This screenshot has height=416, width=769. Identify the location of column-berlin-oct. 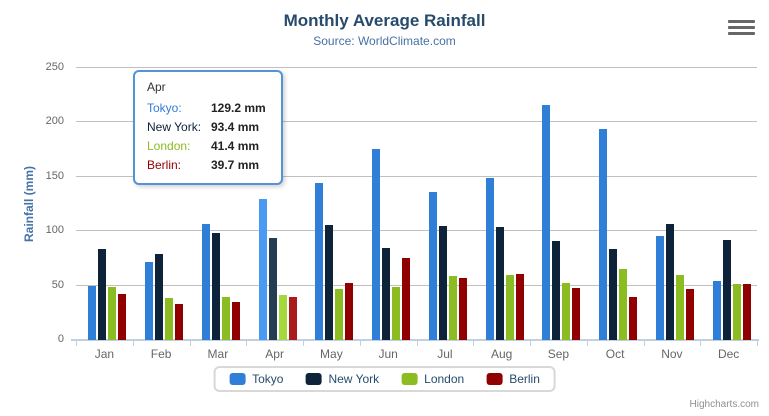
(633, 318).